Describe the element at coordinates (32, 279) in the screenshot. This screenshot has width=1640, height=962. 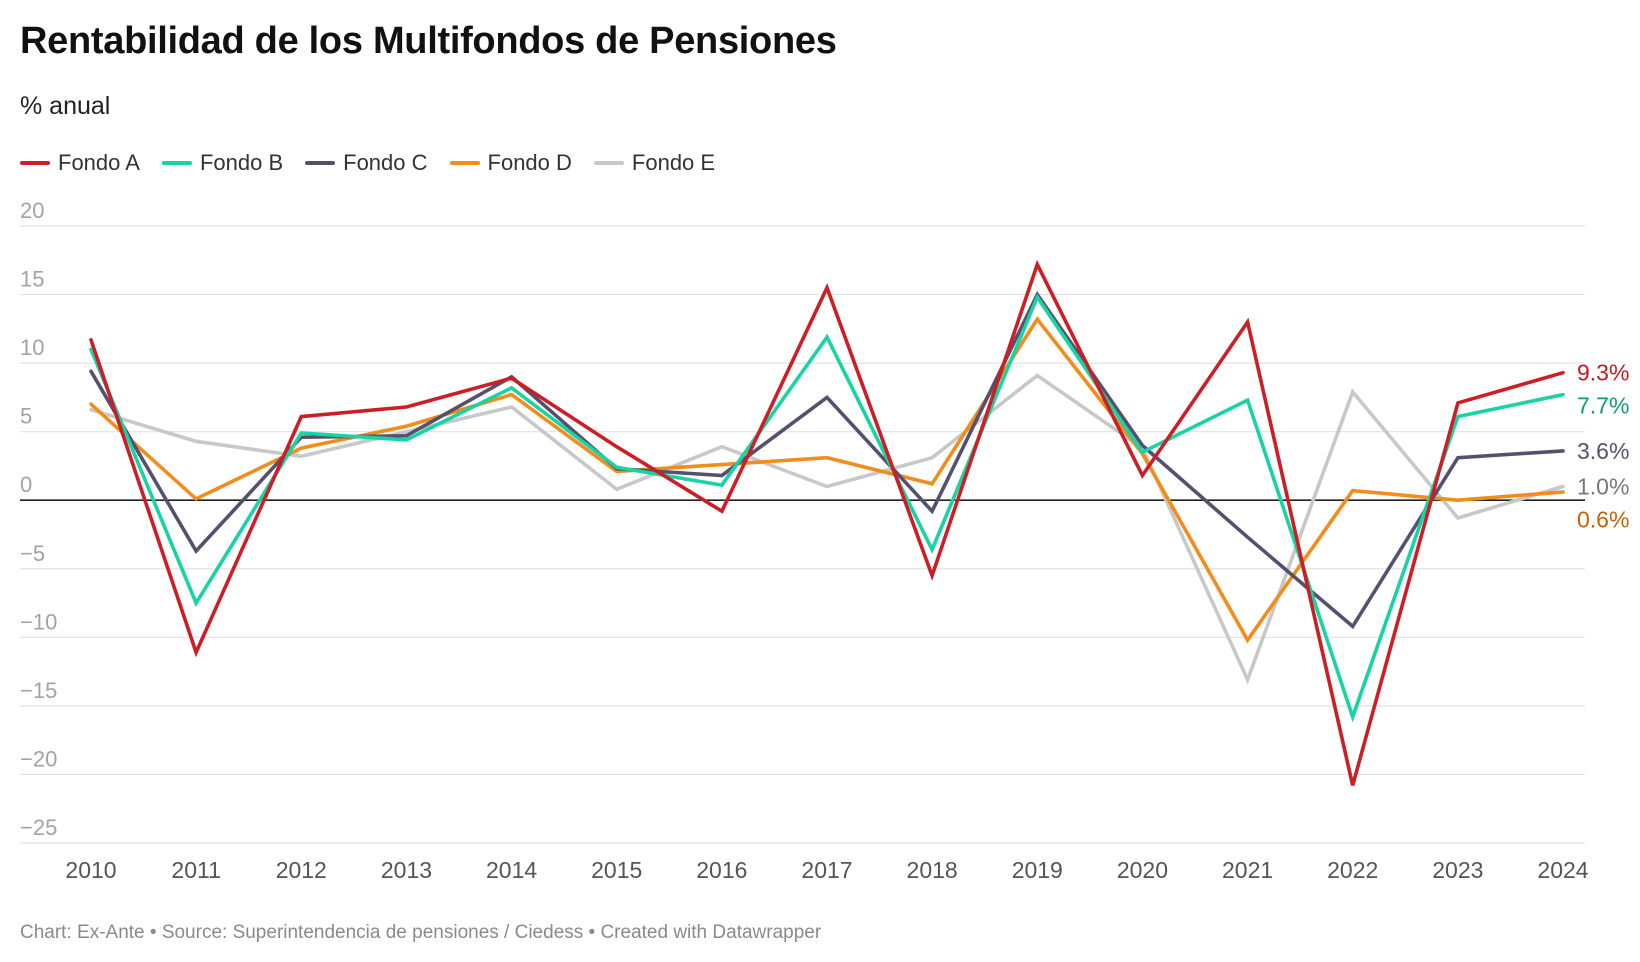
I see `y-tick-label: 15` at that location.